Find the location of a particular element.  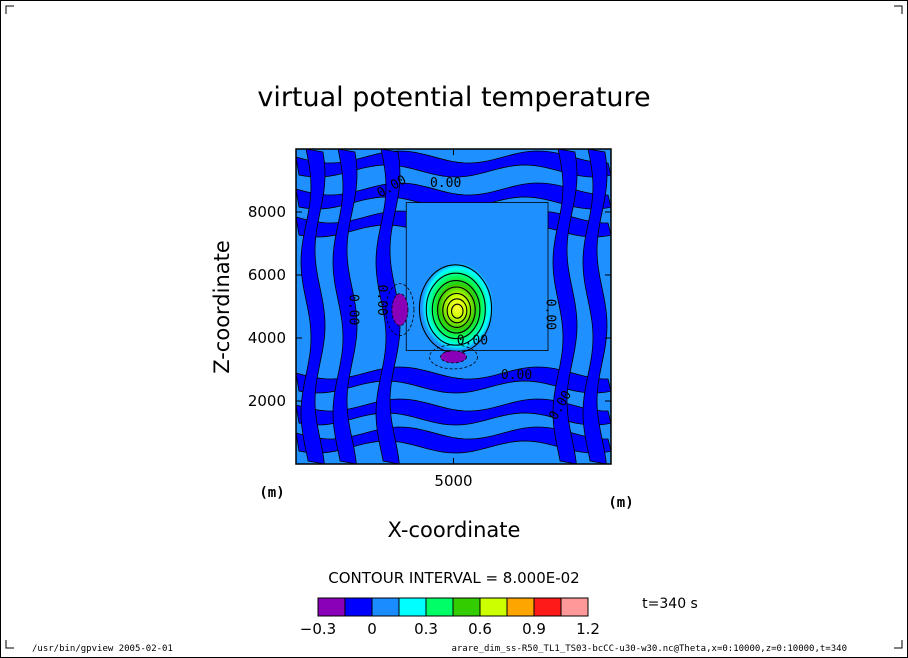

contour-interval-label: CONTOUR INTERVAL = 8.000E-02 is located at coordinates (453, 578).